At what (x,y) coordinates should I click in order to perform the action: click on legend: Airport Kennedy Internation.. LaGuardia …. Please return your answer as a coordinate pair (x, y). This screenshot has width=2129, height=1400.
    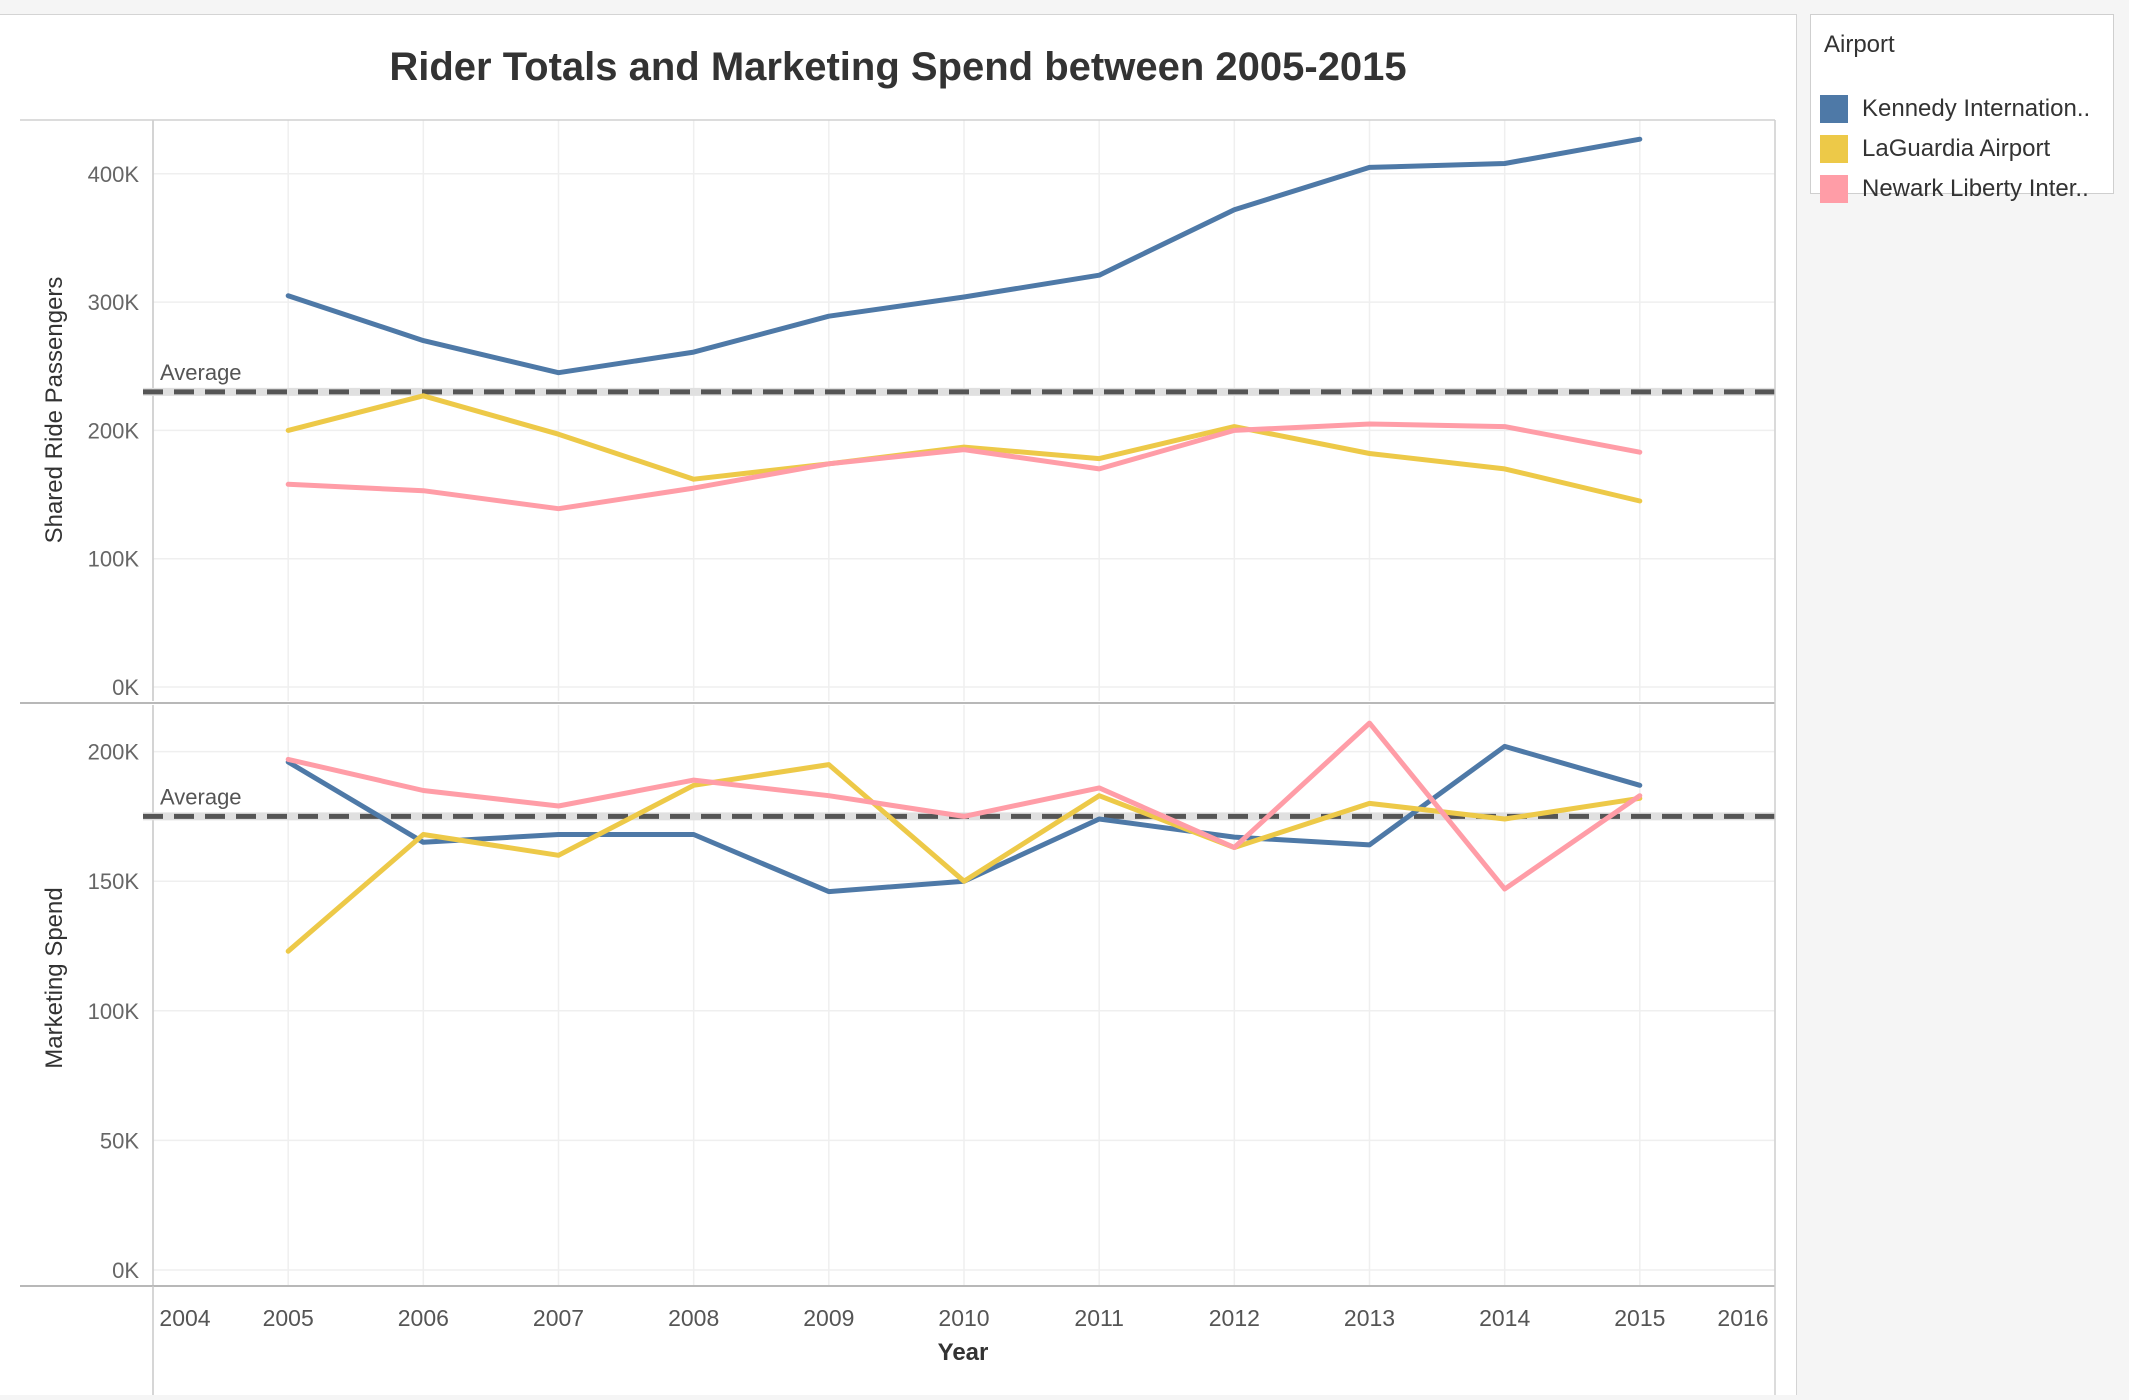
    Looking at the image, I should click on (1962, 108).